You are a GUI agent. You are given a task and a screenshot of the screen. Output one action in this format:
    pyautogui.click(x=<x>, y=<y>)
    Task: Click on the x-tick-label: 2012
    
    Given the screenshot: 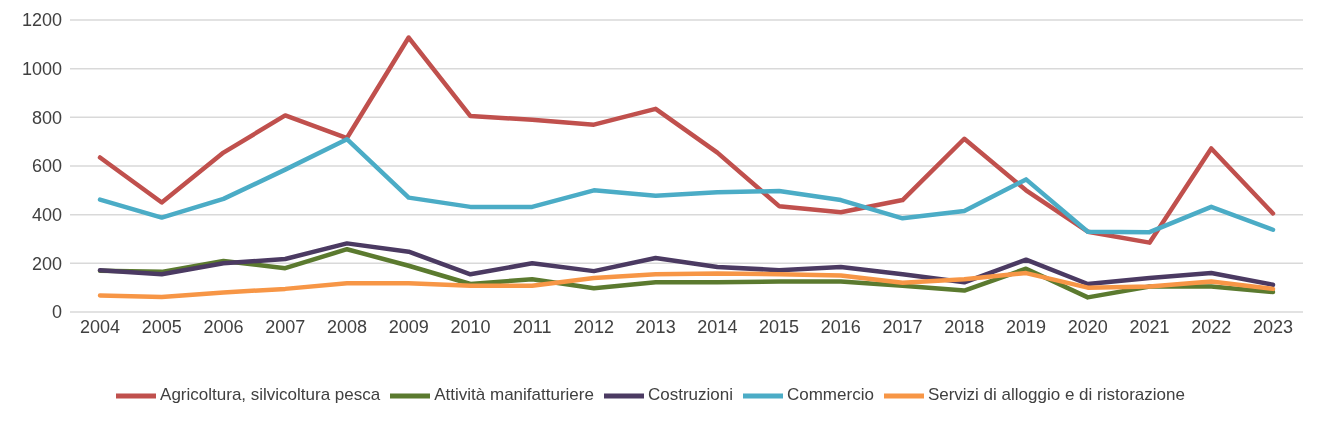 What is the action you would take?
    pyautogui.click(x=593, y=326)
    